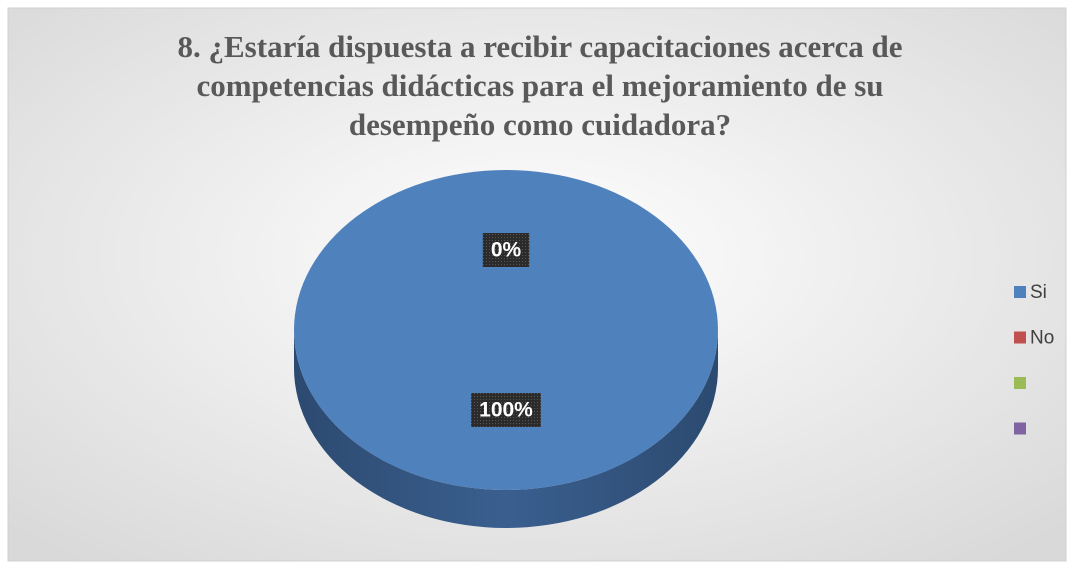 The image size is (1074, 574). Describe the element at coordinates (1038, 292) in the screenshot. I see `legend-label: Si` at that location.